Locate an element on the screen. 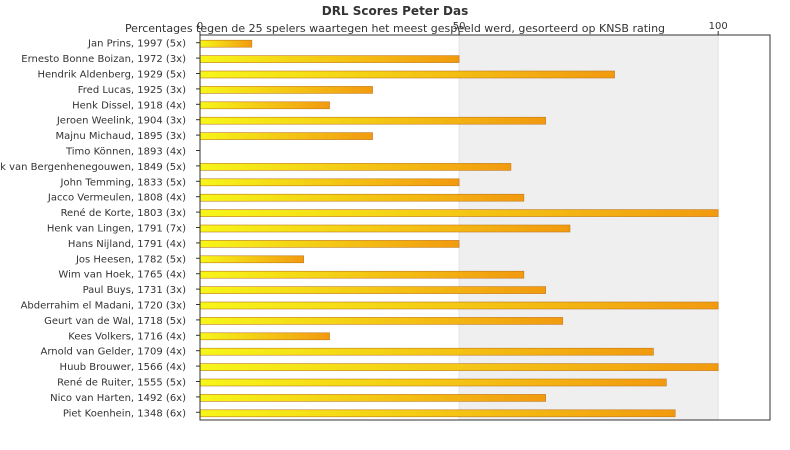 This screenshot has width=790, height=450. category-label: Henk van Lingen, 1791 (7x) is located at coordinates (116, 229).